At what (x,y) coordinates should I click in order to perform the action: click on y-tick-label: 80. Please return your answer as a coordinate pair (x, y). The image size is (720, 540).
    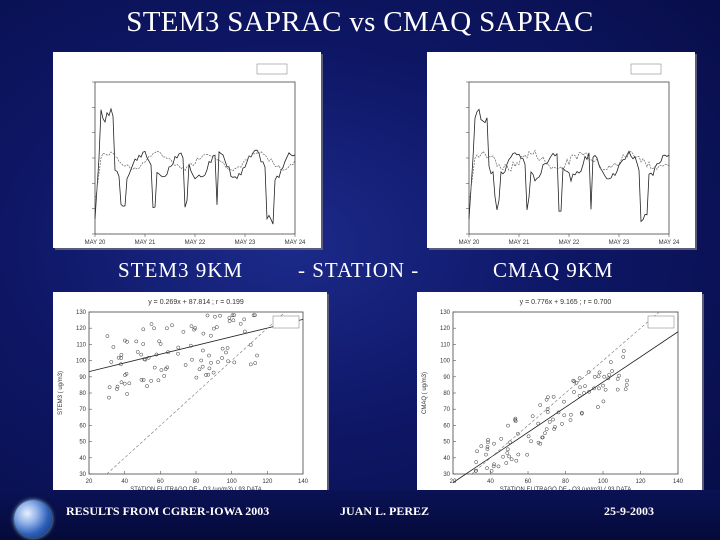
    Looking at the image, I should click on (446, 394).